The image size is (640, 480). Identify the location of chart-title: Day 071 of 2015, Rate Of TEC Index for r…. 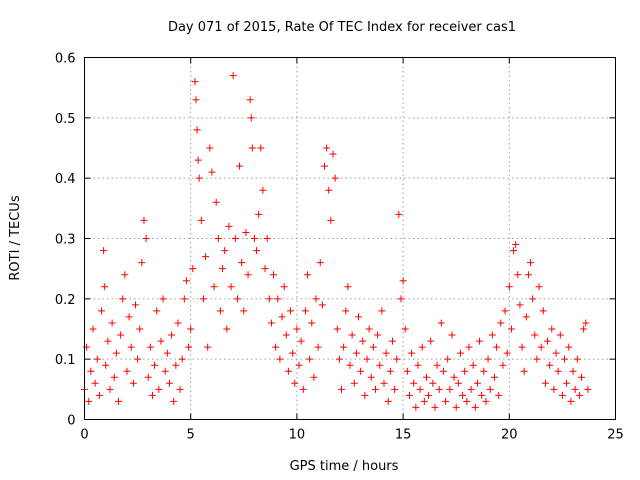
(342, 27).